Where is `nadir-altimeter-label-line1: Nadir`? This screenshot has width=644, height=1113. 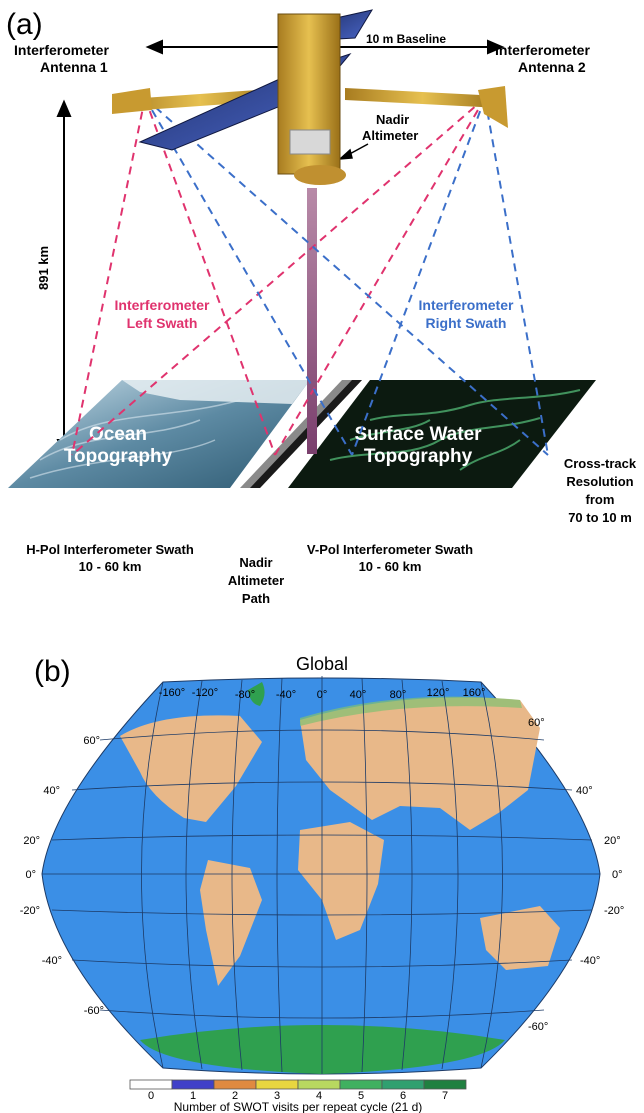
nadir-altimeter-label-line1: Nadir is located at coordinates (392, 119).